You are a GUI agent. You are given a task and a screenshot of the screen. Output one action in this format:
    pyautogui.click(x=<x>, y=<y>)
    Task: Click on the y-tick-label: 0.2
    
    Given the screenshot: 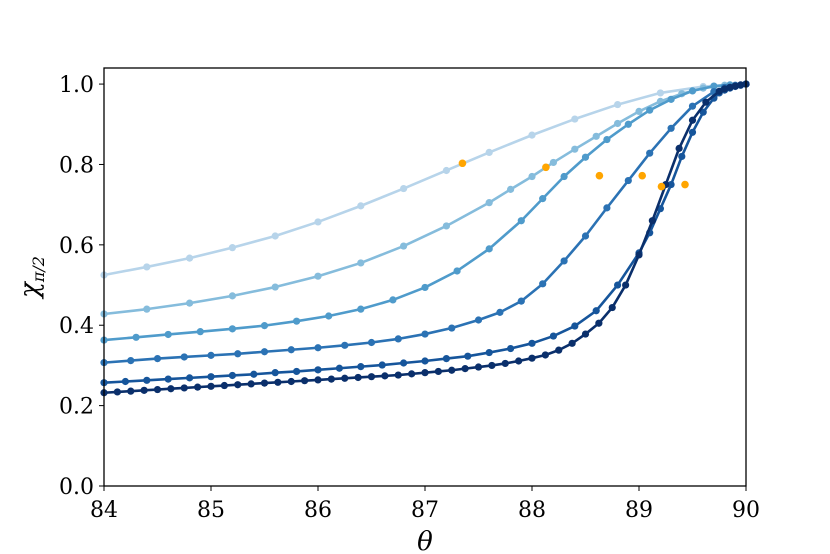 What is the action you would take?
    pyautogui.click(x=76, y=407)
    